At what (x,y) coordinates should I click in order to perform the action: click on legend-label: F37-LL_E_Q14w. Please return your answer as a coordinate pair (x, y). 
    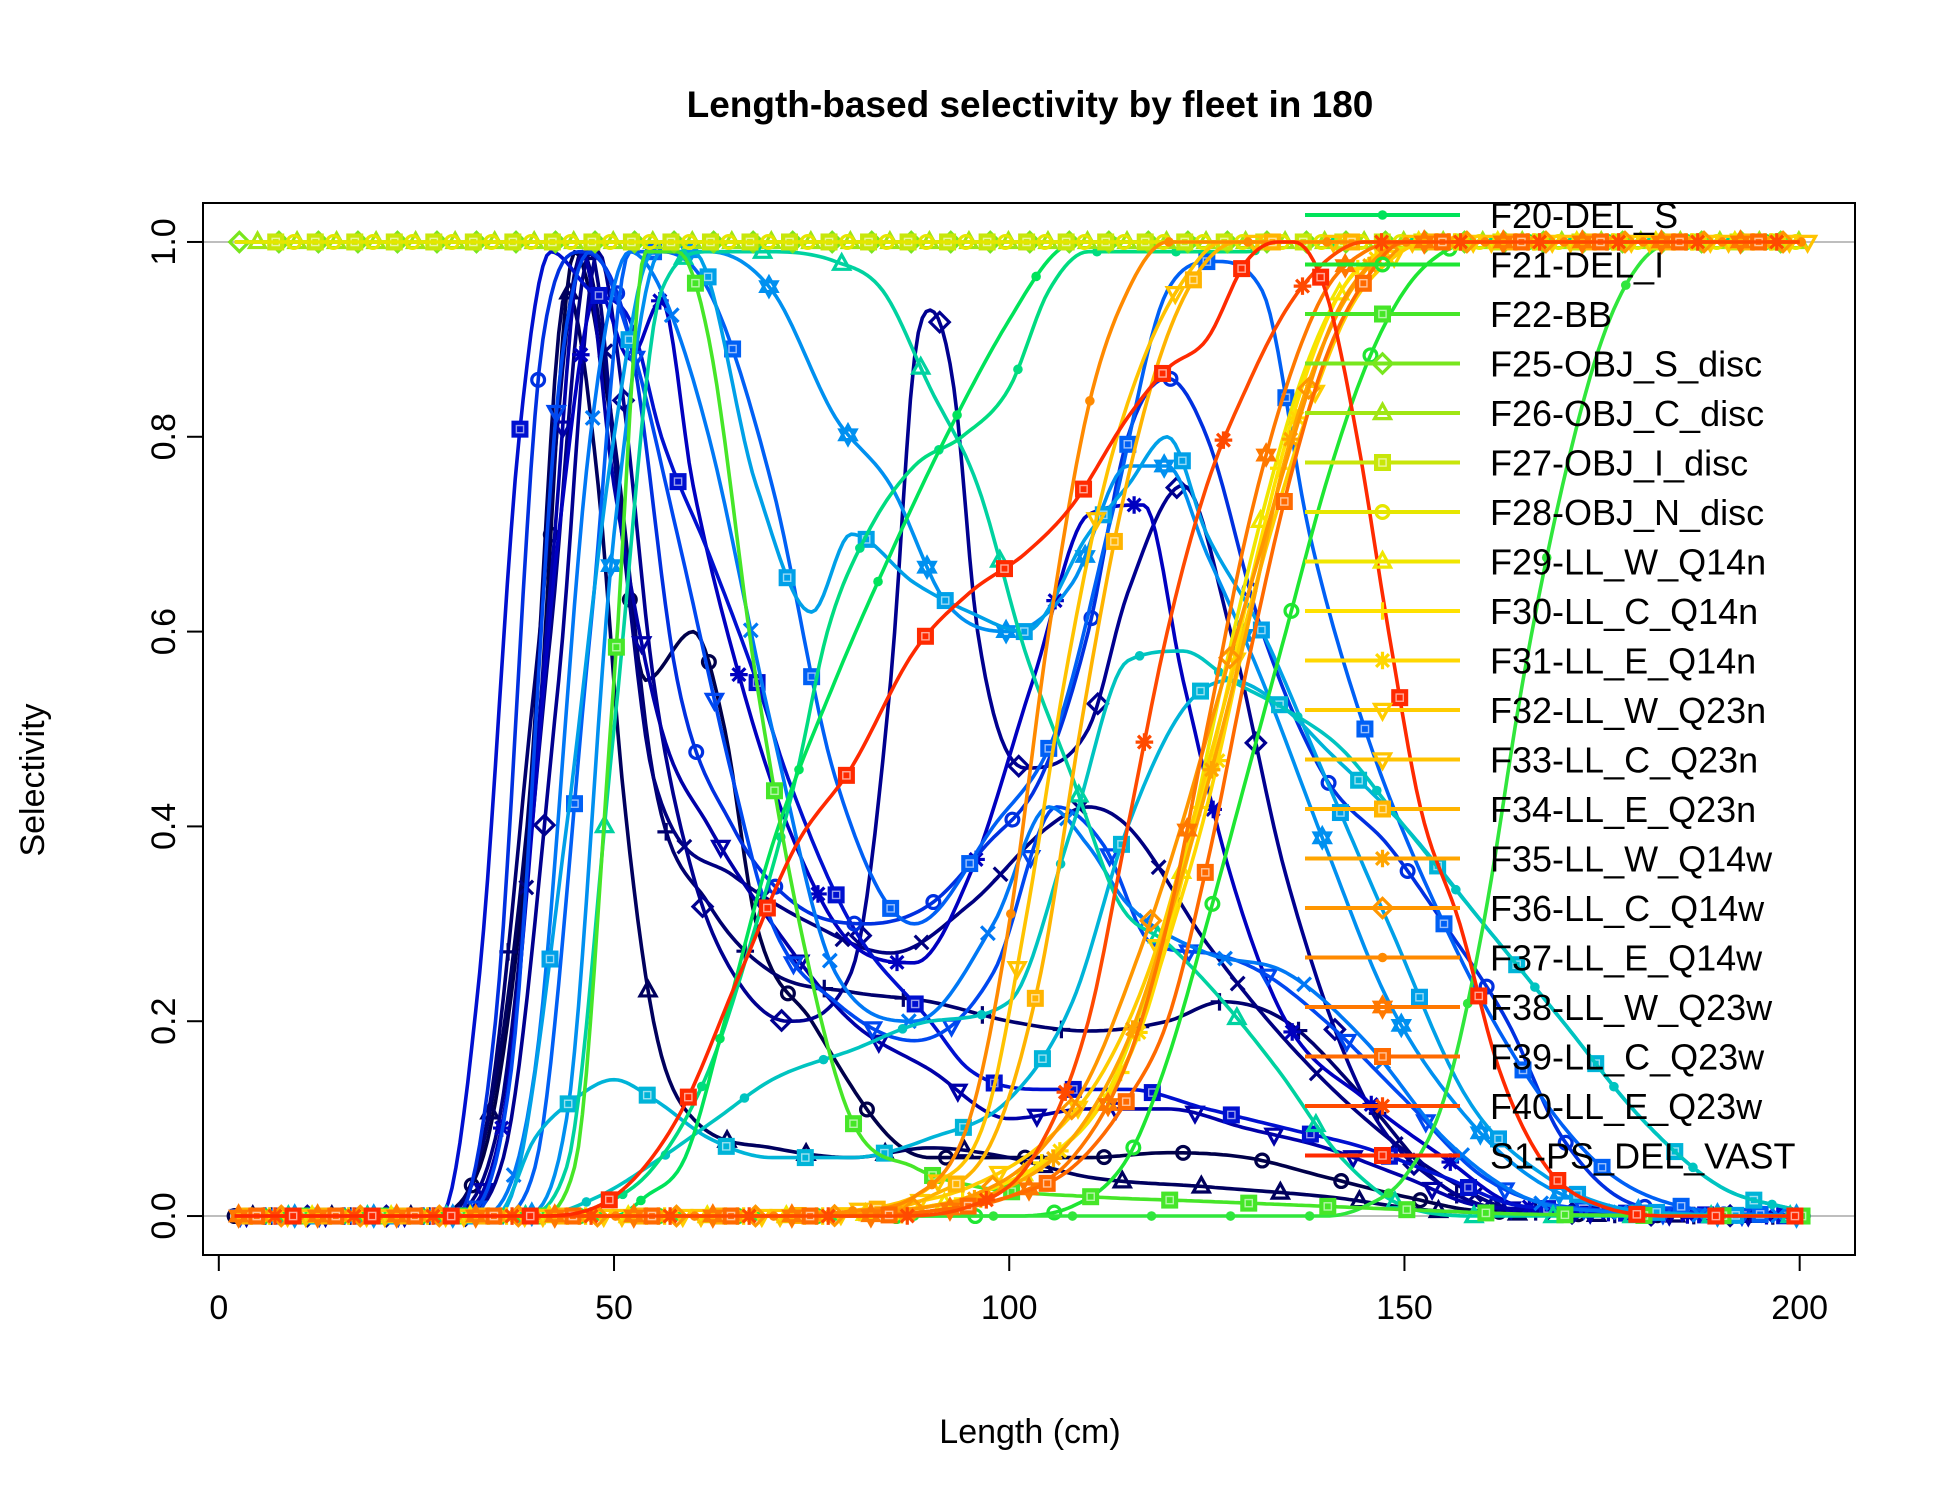
    Looking at the image, I should click on (1626, 958).